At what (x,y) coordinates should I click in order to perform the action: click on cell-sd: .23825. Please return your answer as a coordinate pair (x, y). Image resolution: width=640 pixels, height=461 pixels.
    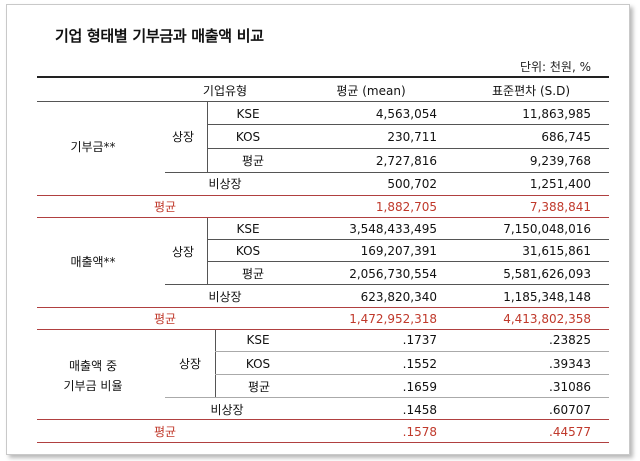
    Looking at the image, I should click on (570, 340).